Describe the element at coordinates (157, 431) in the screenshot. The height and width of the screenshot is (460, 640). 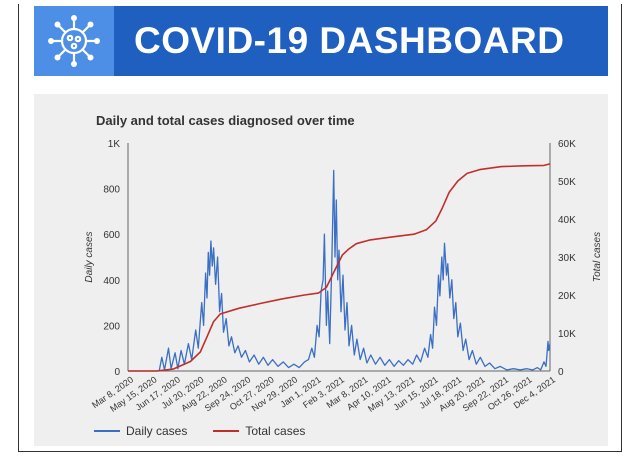
I see `legend-label-daily: Daily cases` at that location.